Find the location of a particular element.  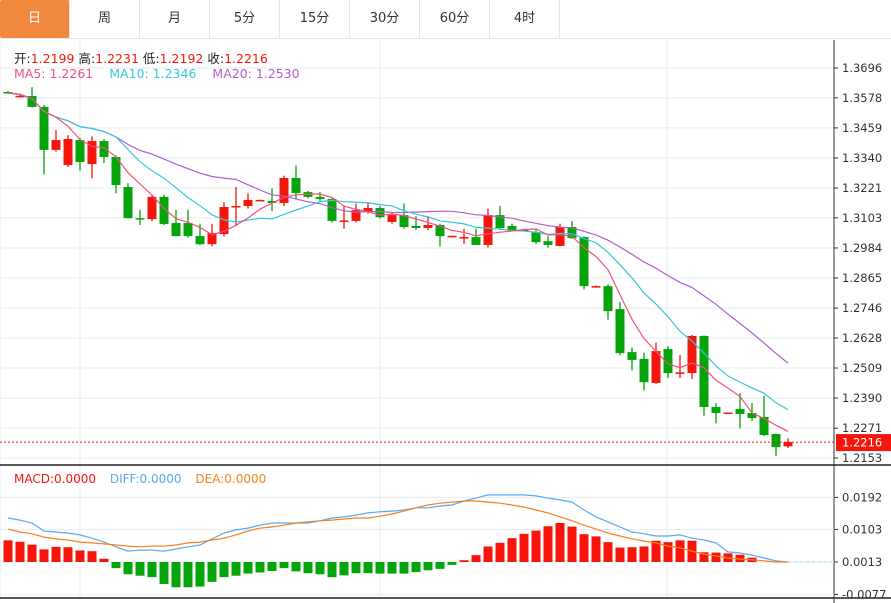

tab-30min: 30分 is located at coordinates (385, 19).